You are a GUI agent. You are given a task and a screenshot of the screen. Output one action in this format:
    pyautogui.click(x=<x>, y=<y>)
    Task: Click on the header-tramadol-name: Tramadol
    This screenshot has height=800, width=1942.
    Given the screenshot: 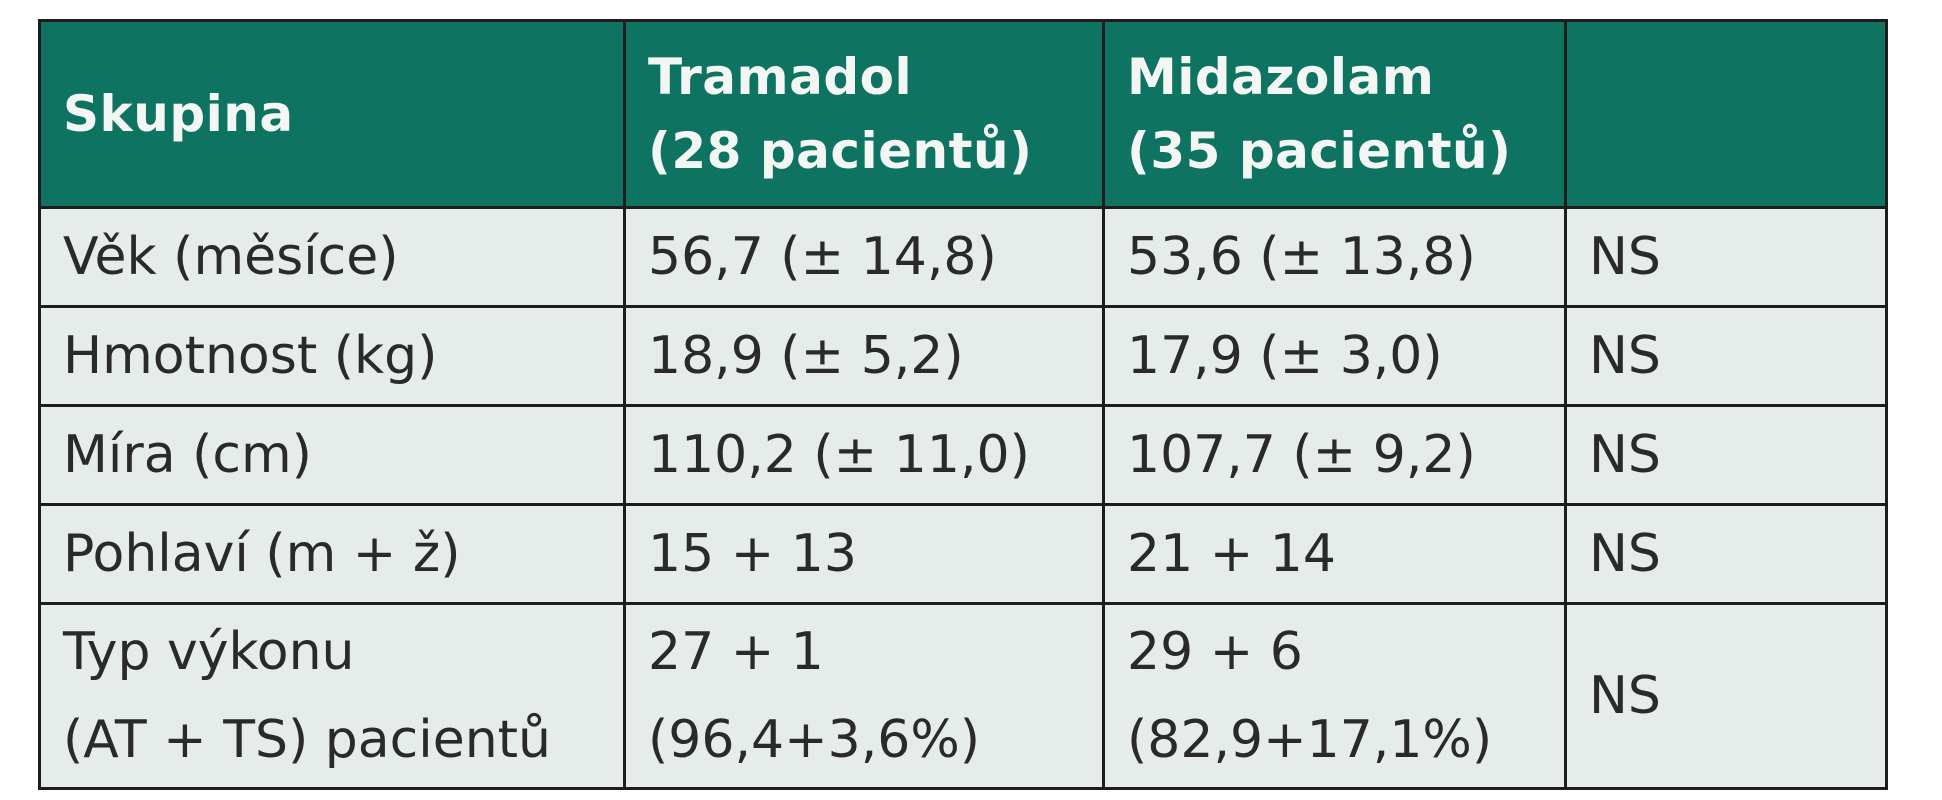 What is the action you would take?
    pyautogui.click(x=780, y=77)
    